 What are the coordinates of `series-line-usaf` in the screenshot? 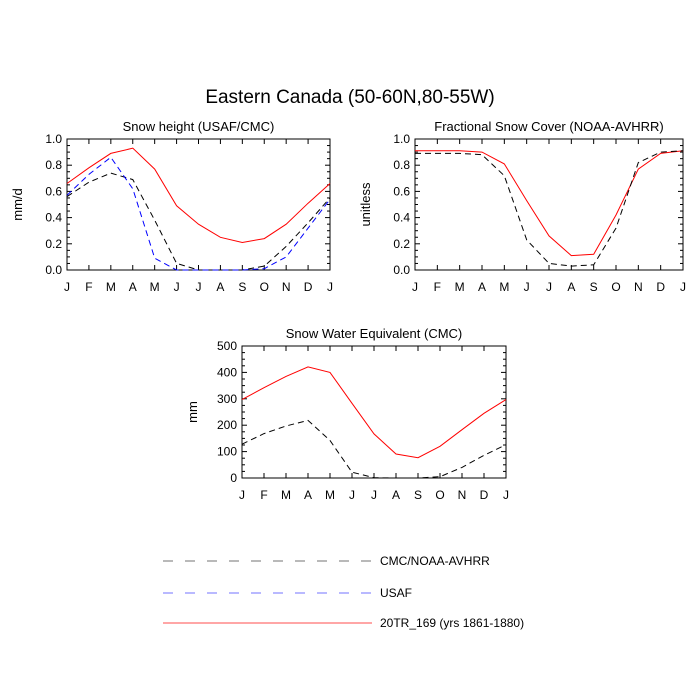 It's located at (198, 213).